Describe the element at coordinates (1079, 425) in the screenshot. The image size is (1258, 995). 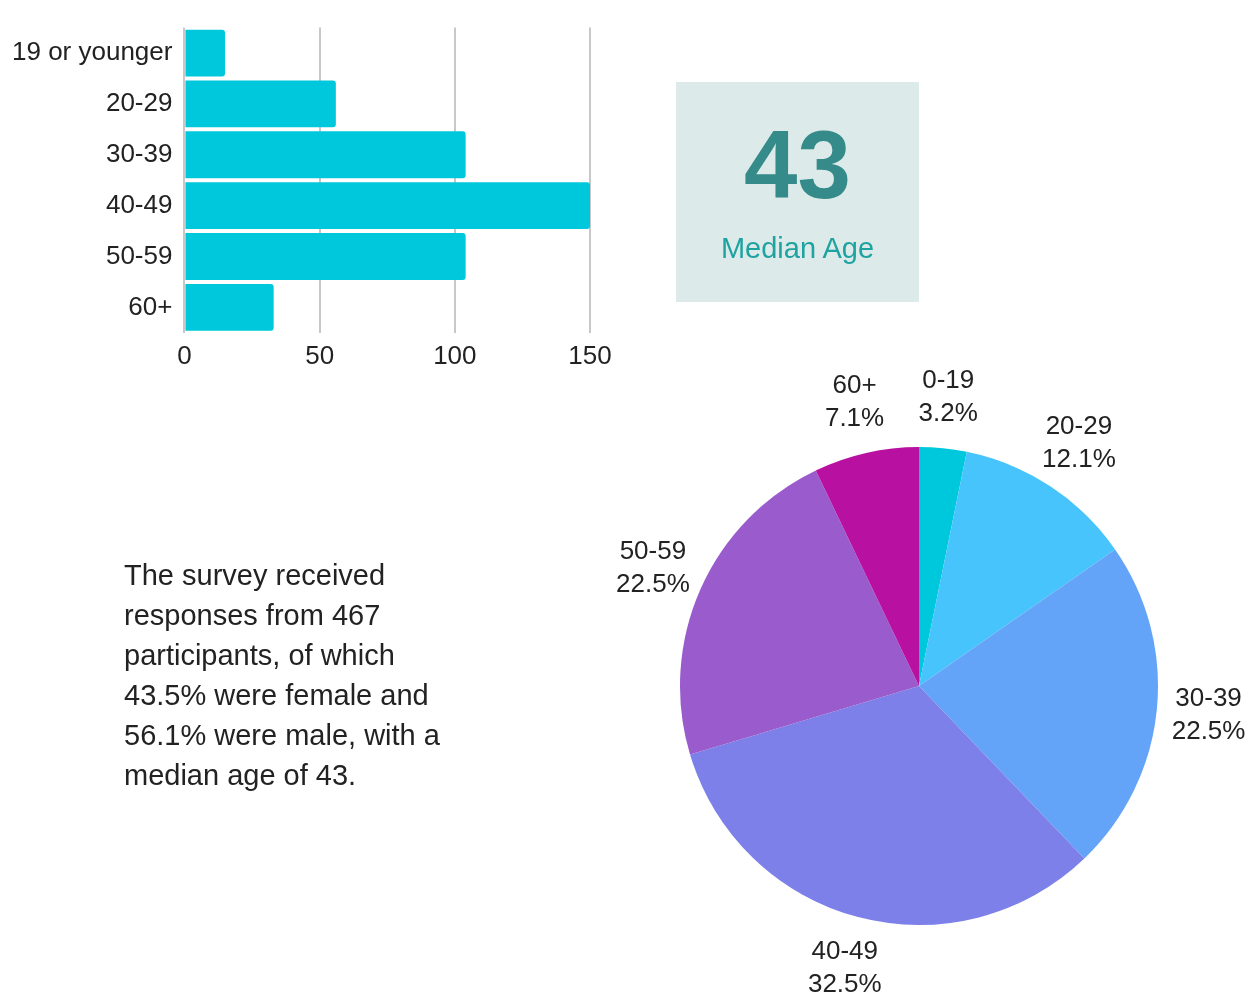
I see `slice-label: 20-29` at that location.